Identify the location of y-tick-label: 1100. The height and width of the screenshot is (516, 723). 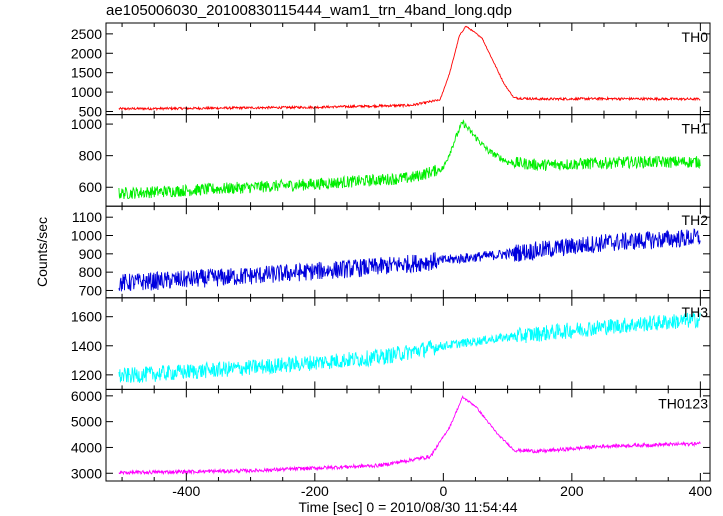
(87, 217).